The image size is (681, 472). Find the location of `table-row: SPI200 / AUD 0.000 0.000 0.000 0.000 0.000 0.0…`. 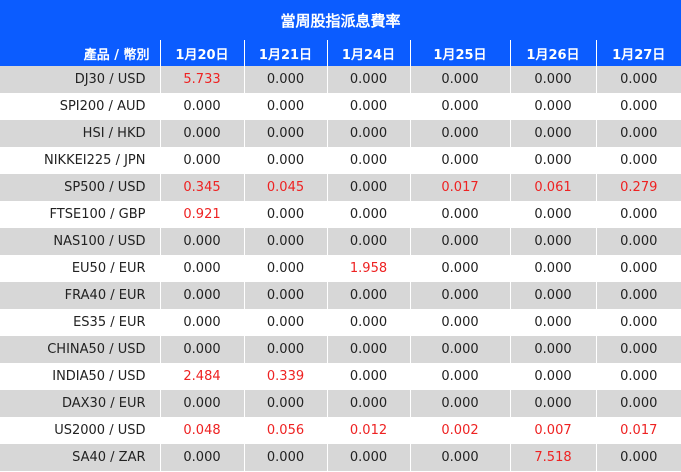

table-row: SPI200 / AUD 0.000 0.000 0.000 0.000 0.000 0.0… is located at coordinates (340, 106).